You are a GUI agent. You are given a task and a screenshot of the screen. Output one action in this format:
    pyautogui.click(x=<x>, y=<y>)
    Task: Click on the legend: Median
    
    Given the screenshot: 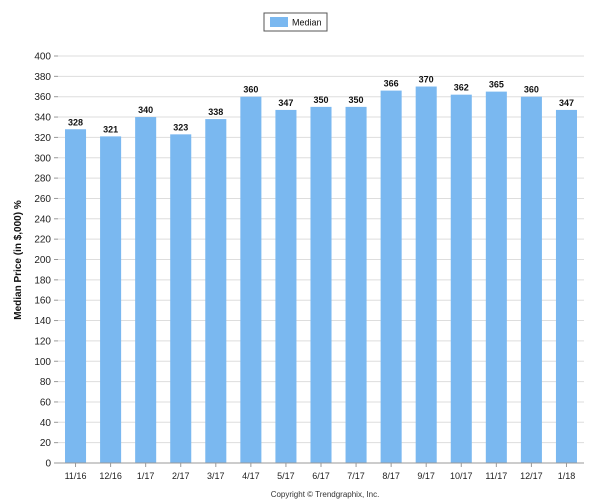 What is the action you would take?
    pyautogui.click(x=295, y=22)
    